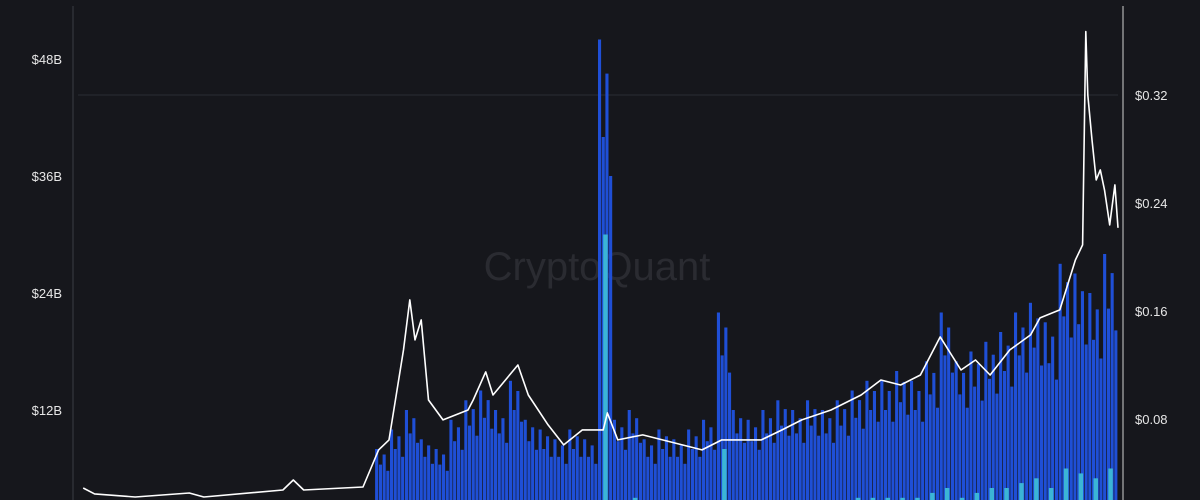  I want to click on watermark: CryptoQuant, so click(597, 267).